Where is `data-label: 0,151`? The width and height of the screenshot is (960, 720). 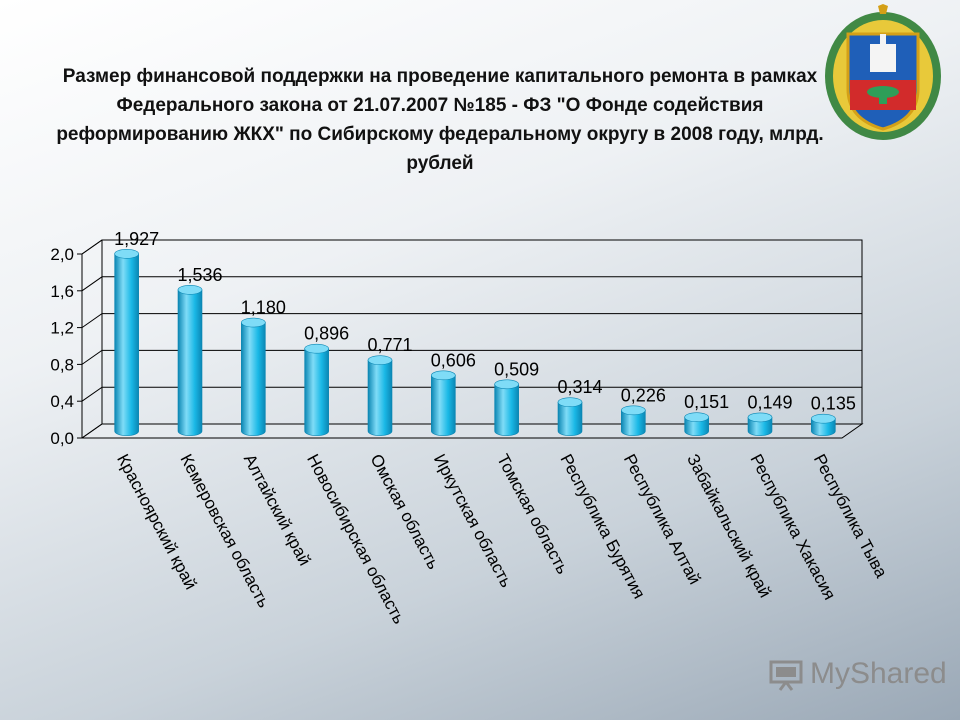
data-label: 0,151 is located at coordinates (706, 402).